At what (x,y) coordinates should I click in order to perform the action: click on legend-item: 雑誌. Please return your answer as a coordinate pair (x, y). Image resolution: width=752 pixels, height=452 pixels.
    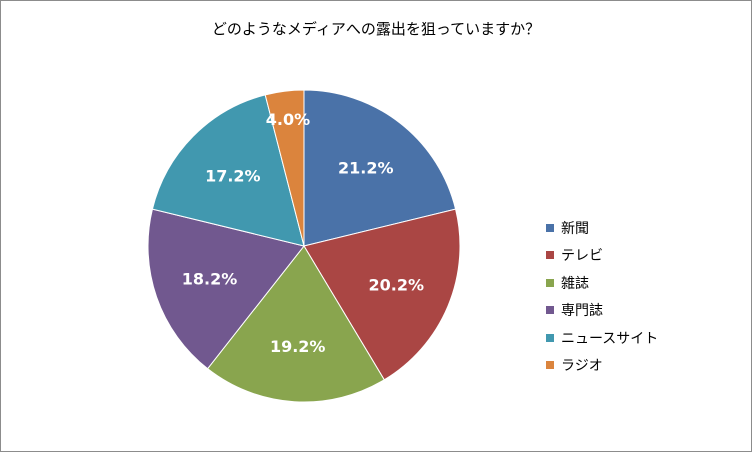
    Looking at the image, I should click on (602, 283).